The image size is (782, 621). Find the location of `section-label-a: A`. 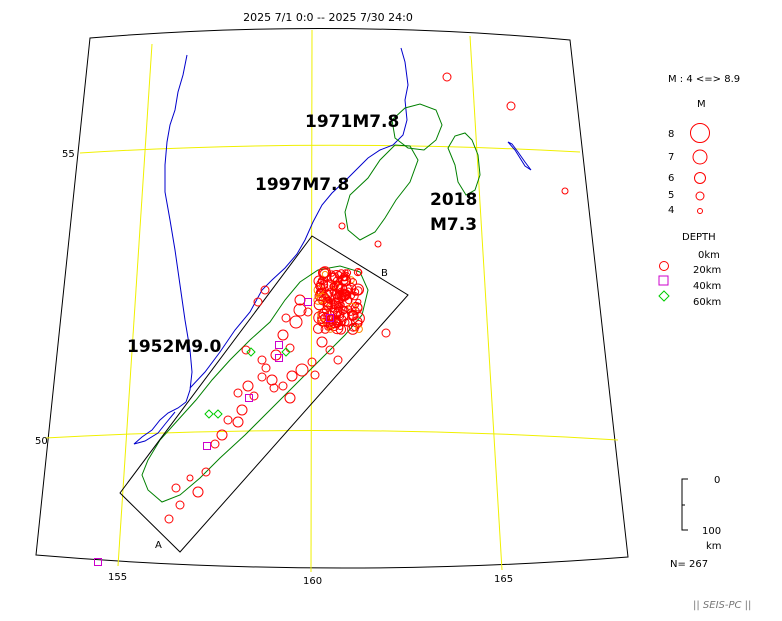

section-label-a: A is located at coordinates (158, 545).